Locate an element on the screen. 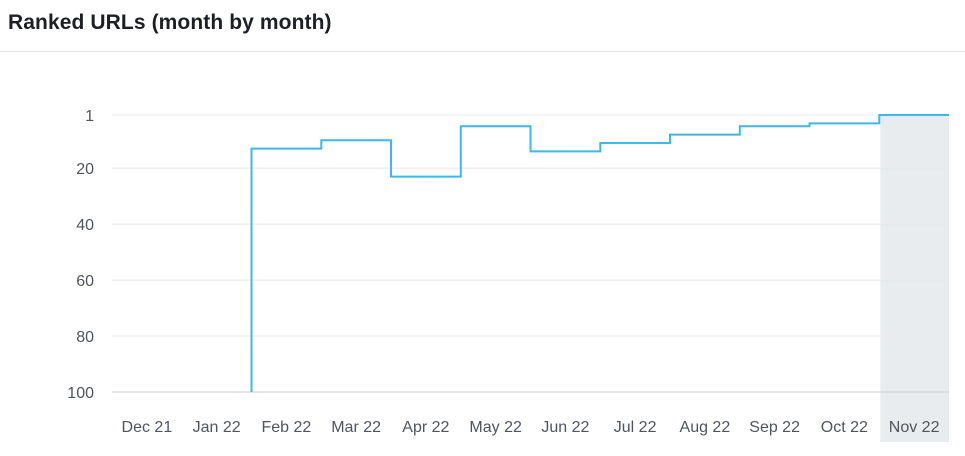 Image resolution: width=965 pixels, height=456 pixels. chart-header: Ranked URLs (month by month) is located at coordinates (482, 26).